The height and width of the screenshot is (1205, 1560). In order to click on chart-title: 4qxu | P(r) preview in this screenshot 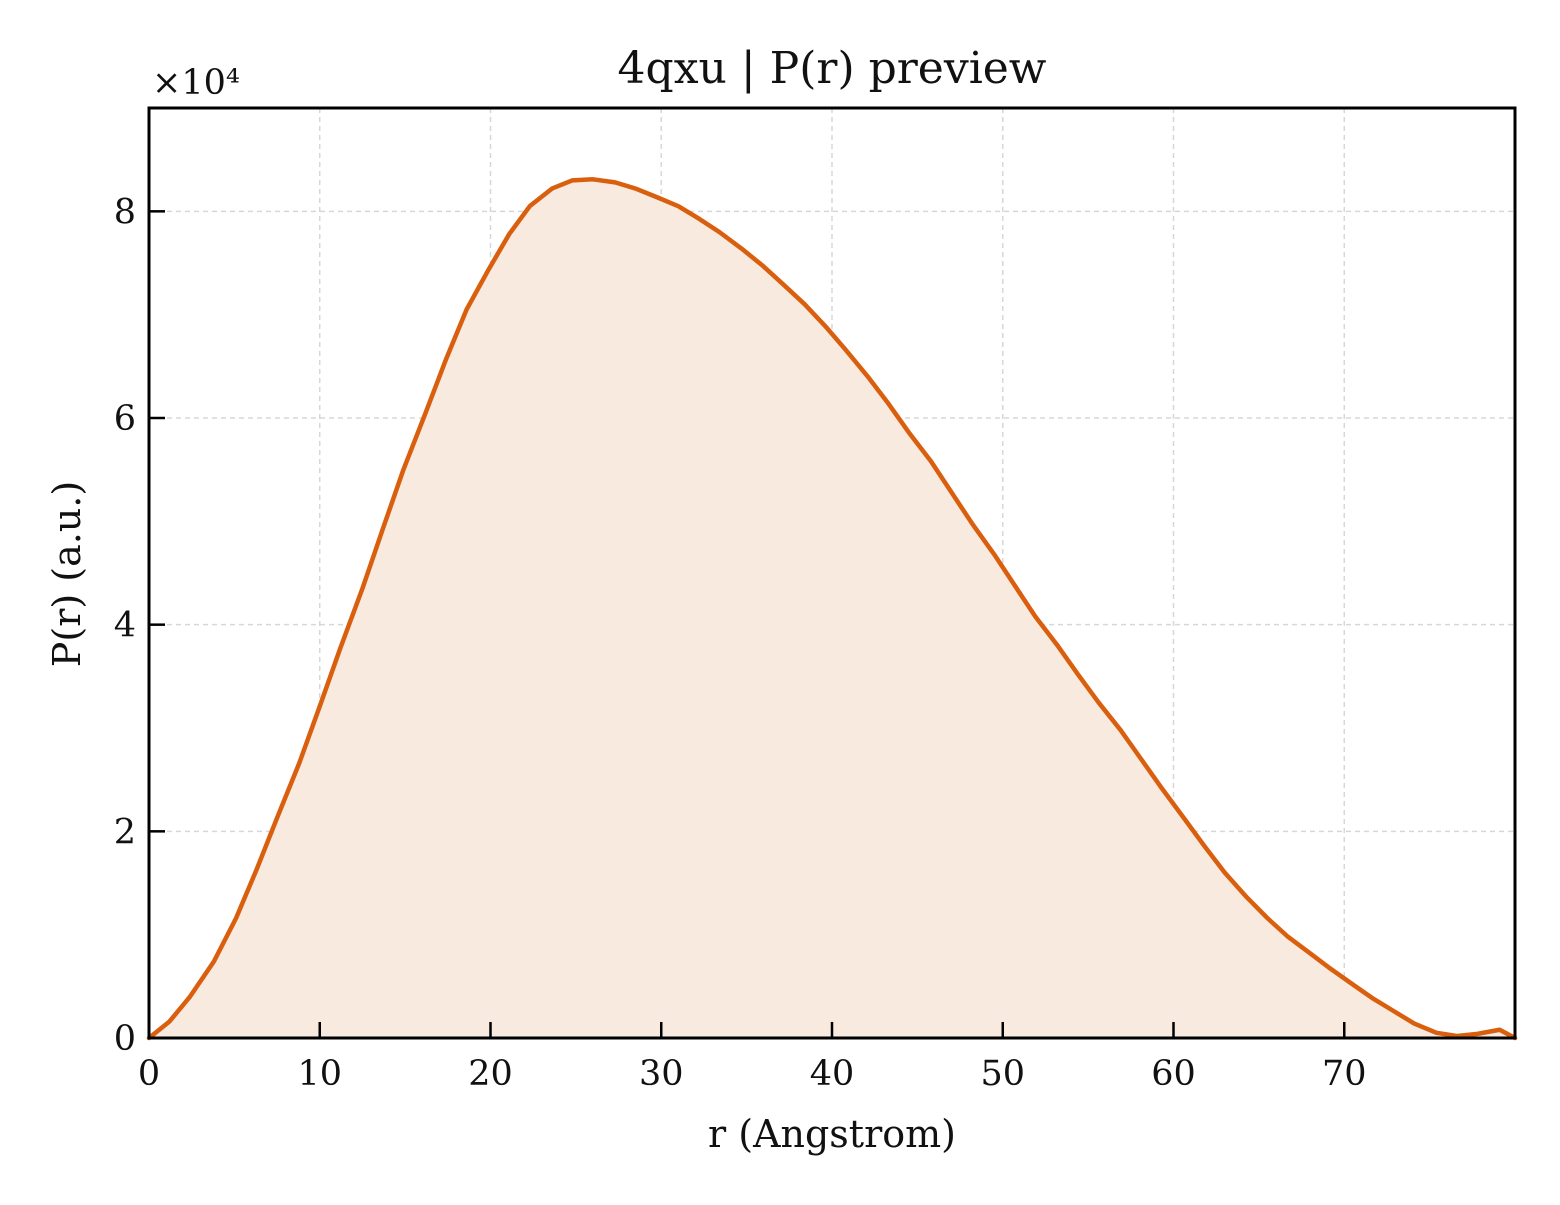, I will do `click(832, 68)`.